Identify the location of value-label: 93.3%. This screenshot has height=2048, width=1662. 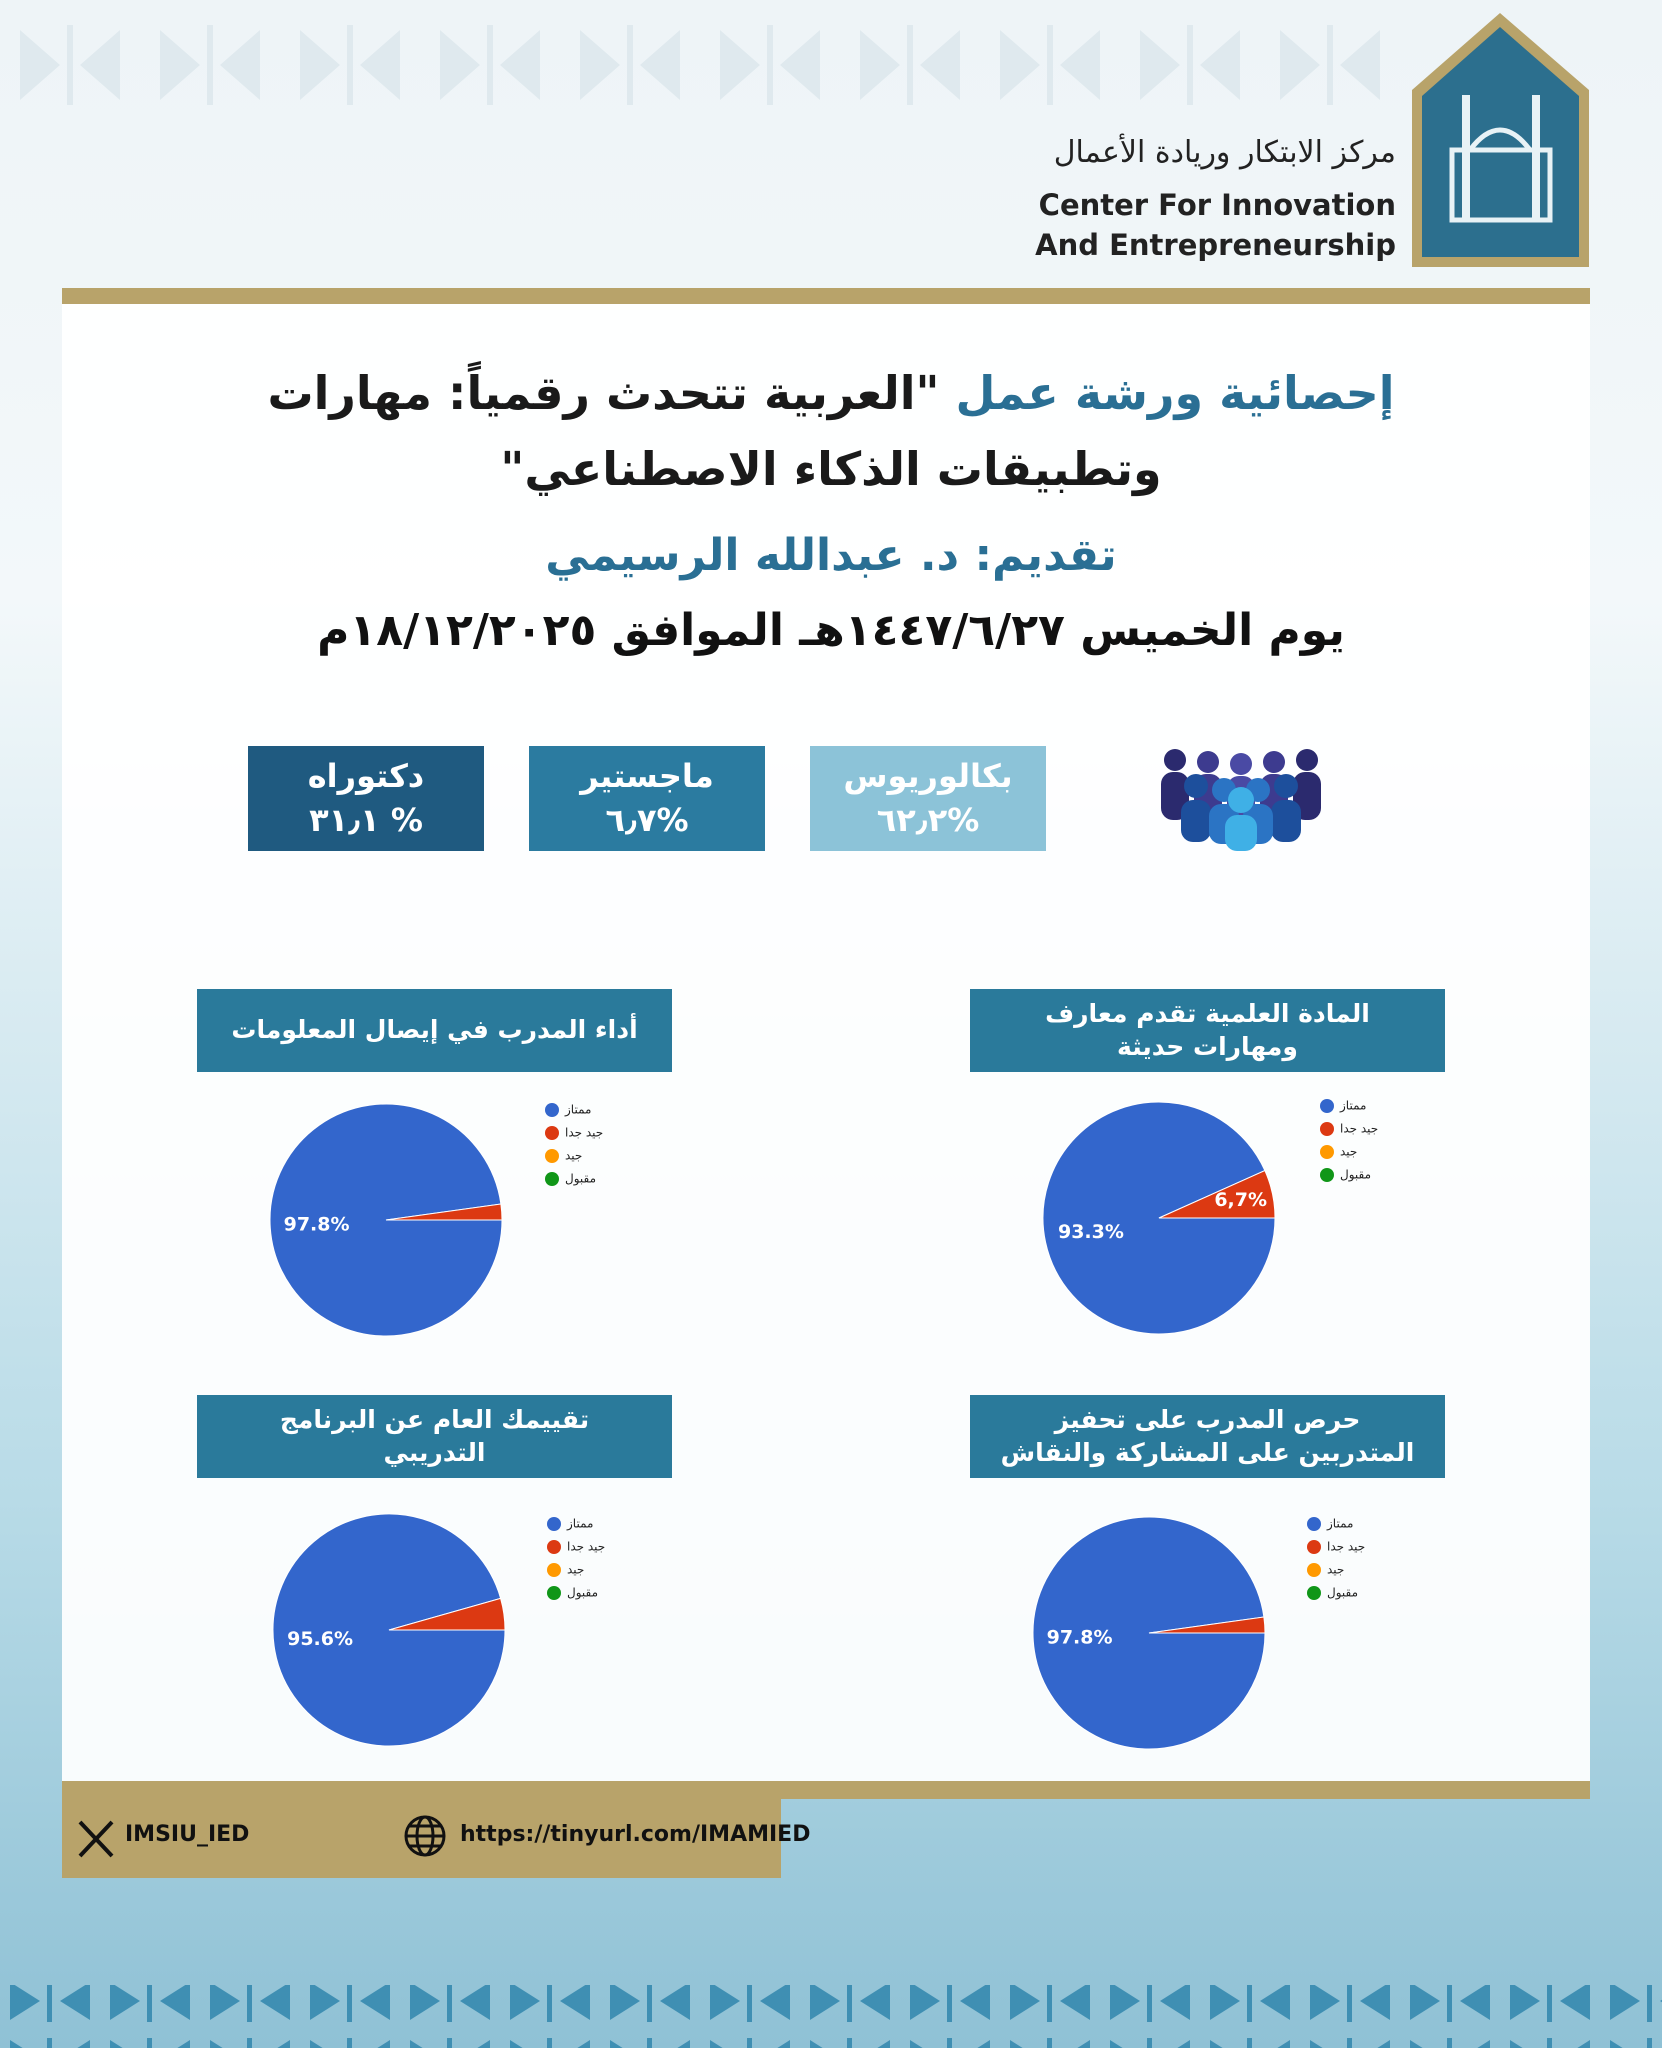
(1091, 1232).